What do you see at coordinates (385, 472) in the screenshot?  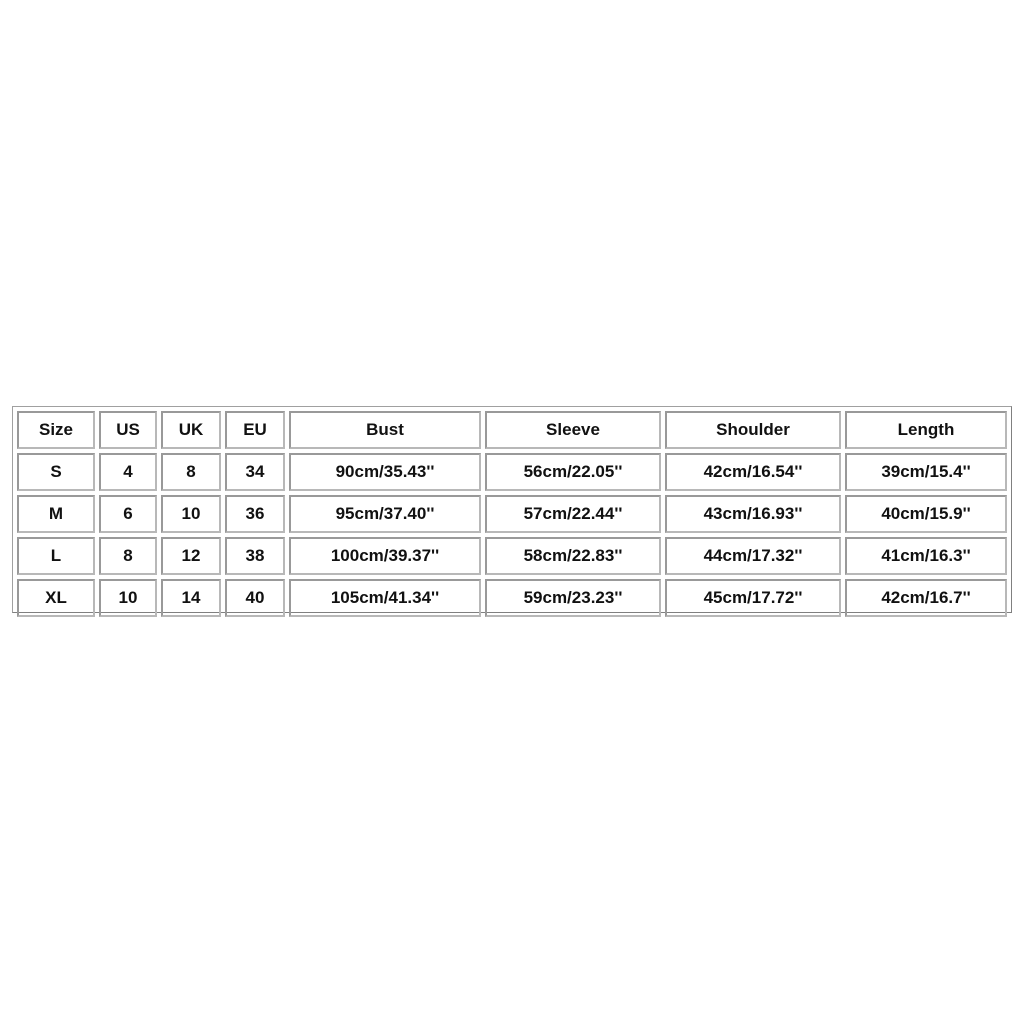 I see `table-cell: 90cm/35.43''` at bounding box center [385, 472].